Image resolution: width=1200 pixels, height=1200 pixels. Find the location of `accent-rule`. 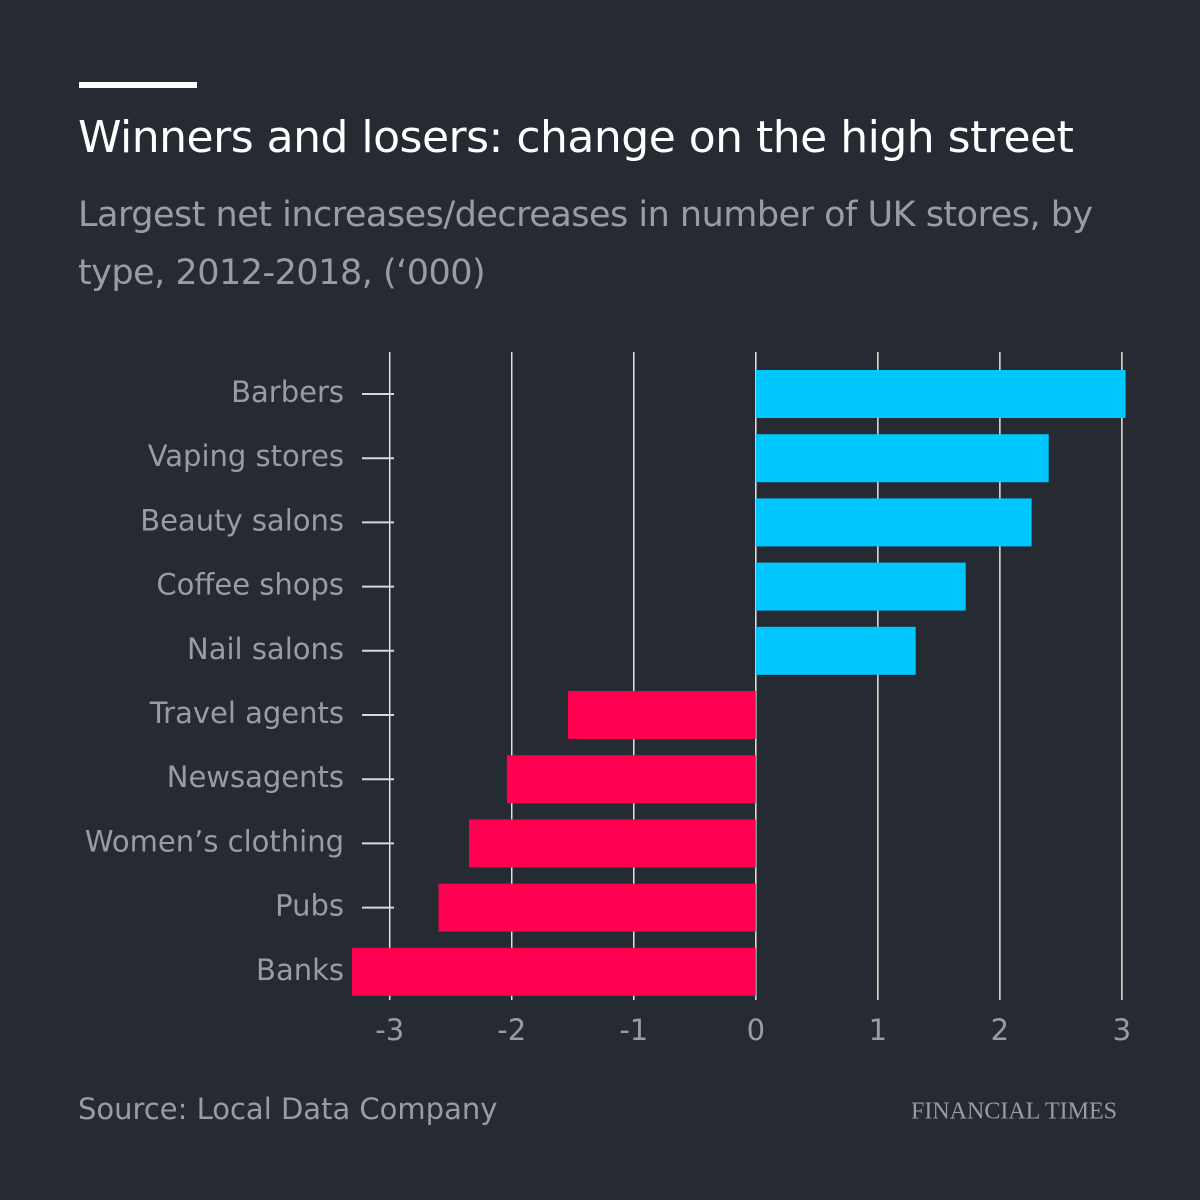

accent-rule is located at coordinates (138, 85).